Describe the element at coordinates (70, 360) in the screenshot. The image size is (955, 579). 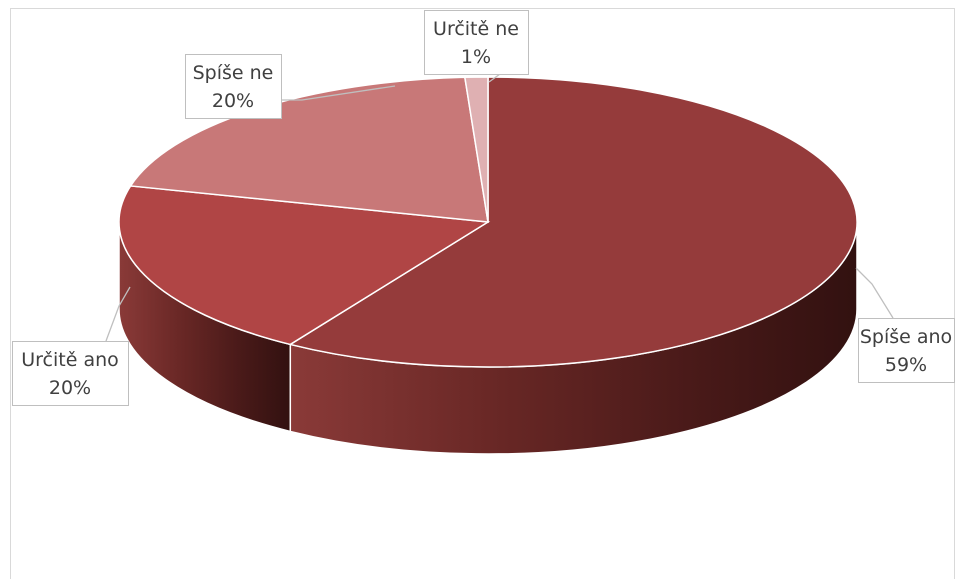
I see `data-label-category-1: Určitě ano` at that location.